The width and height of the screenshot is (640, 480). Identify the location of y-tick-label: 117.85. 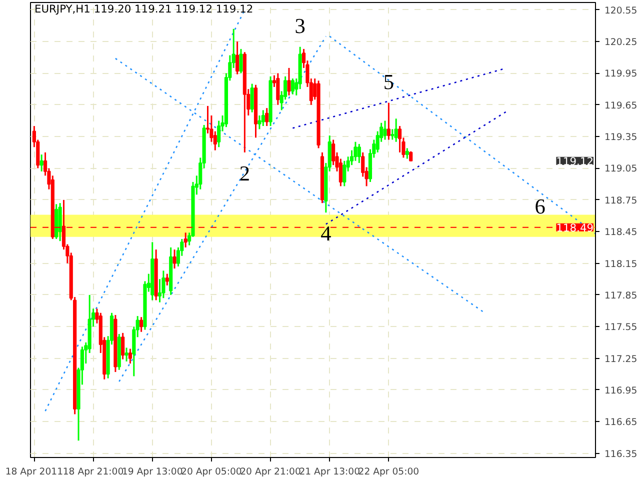
(621, 296).